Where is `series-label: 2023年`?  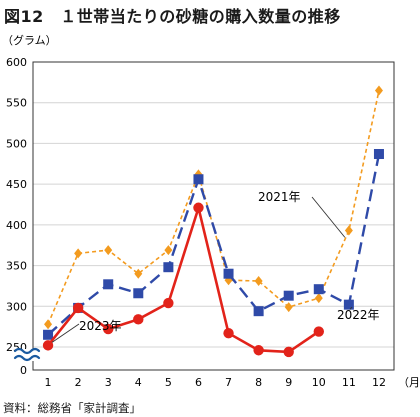 series-label: 2023年 is located at coordinates (100, 326).